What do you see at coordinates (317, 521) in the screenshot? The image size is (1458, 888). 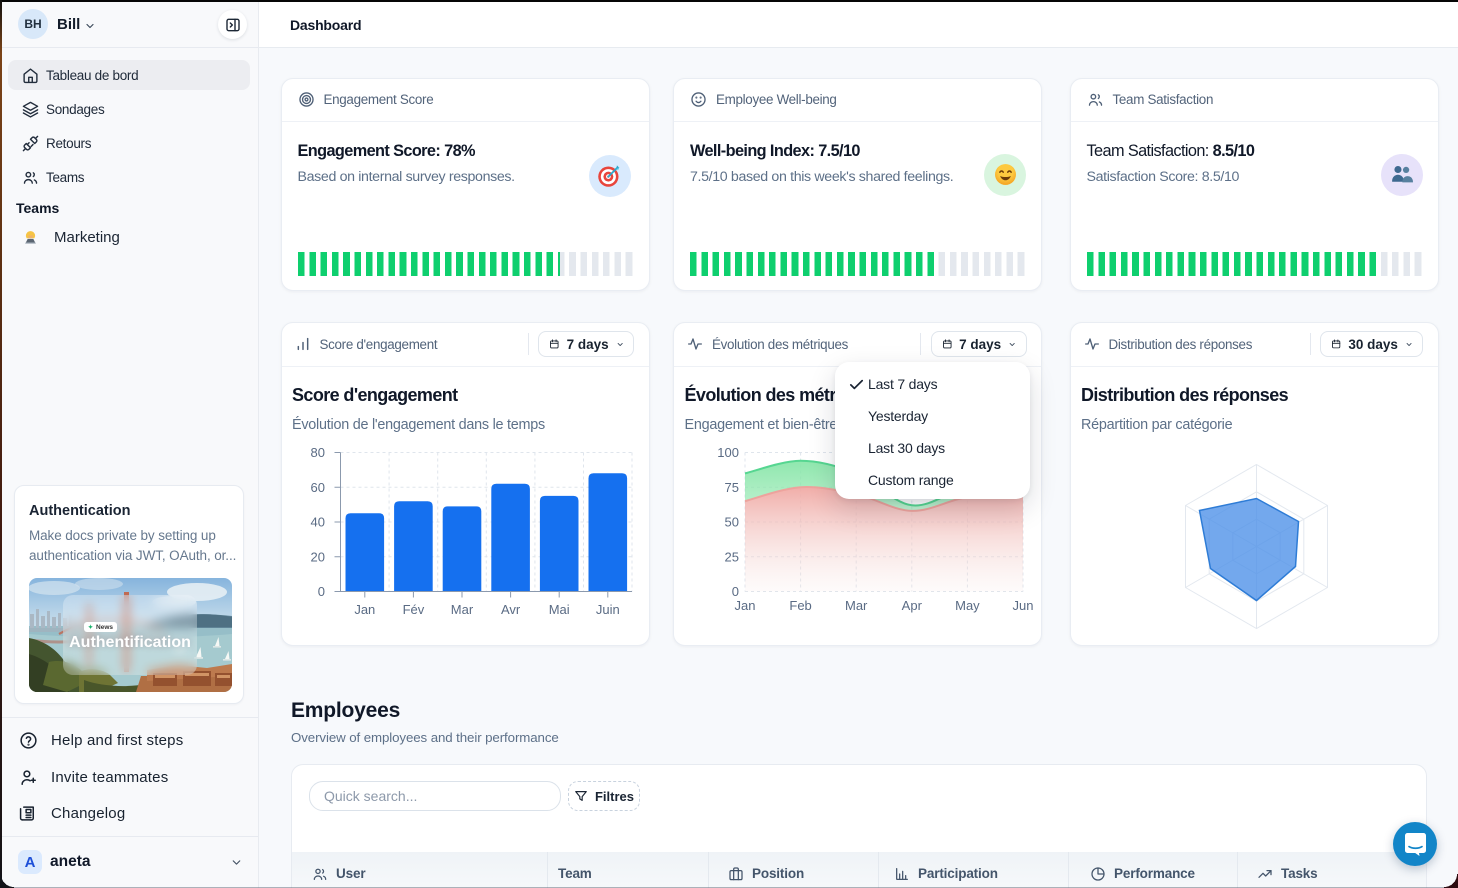 I see `svg-text: 40` at bounding box center [317, 521].